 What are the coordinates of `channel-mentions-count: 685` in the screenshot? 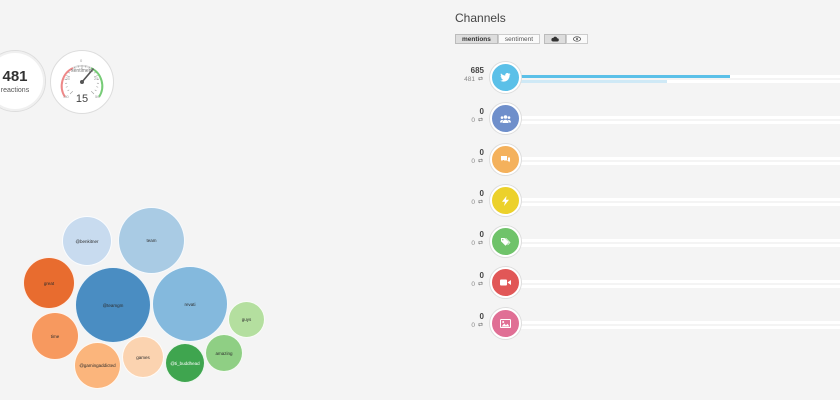 It's located at (477, 70).